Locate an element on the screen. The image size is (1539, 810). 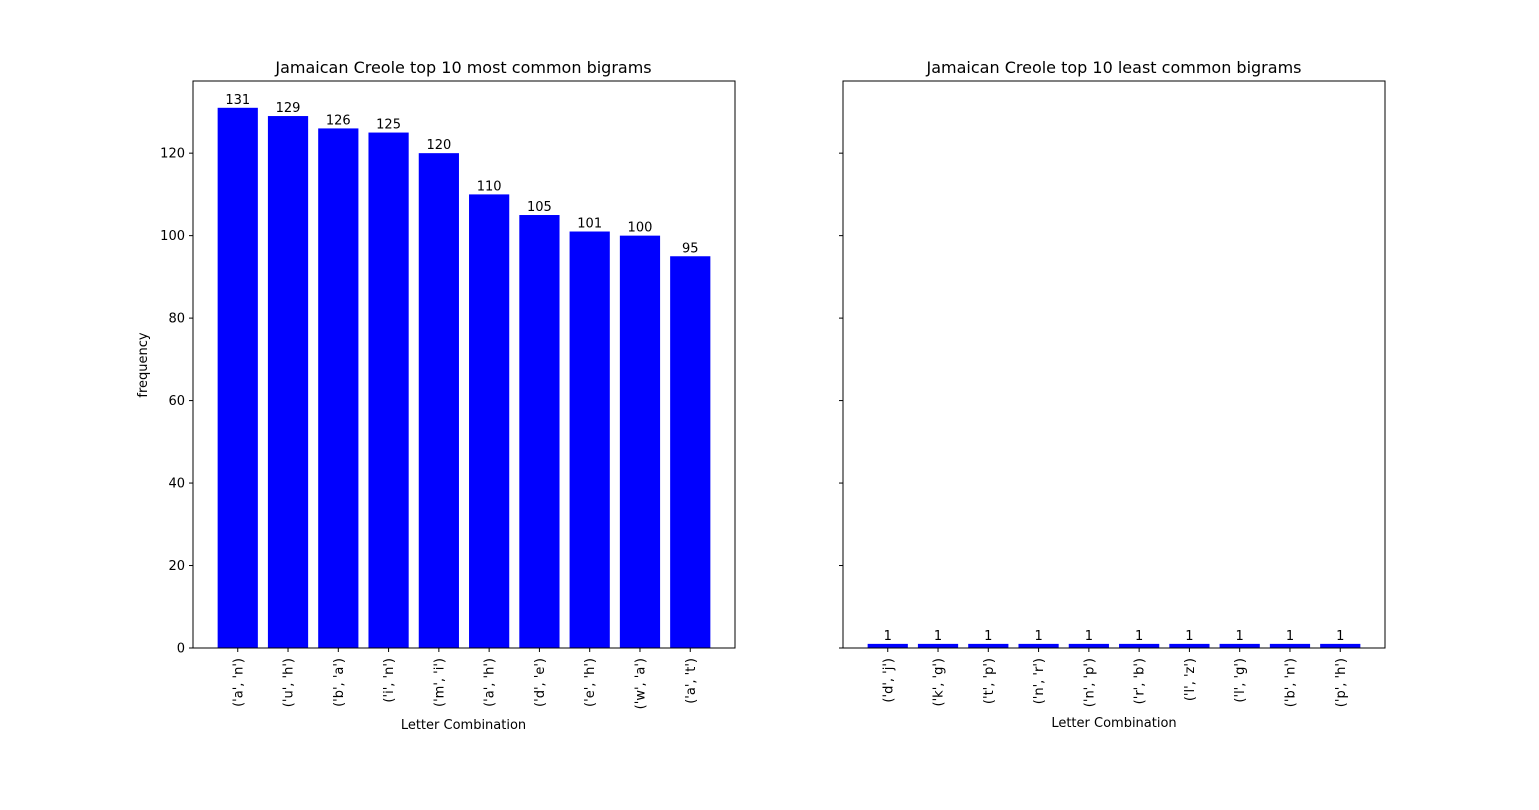
bar-value-label: 105 is located at coordinates (539, 207).